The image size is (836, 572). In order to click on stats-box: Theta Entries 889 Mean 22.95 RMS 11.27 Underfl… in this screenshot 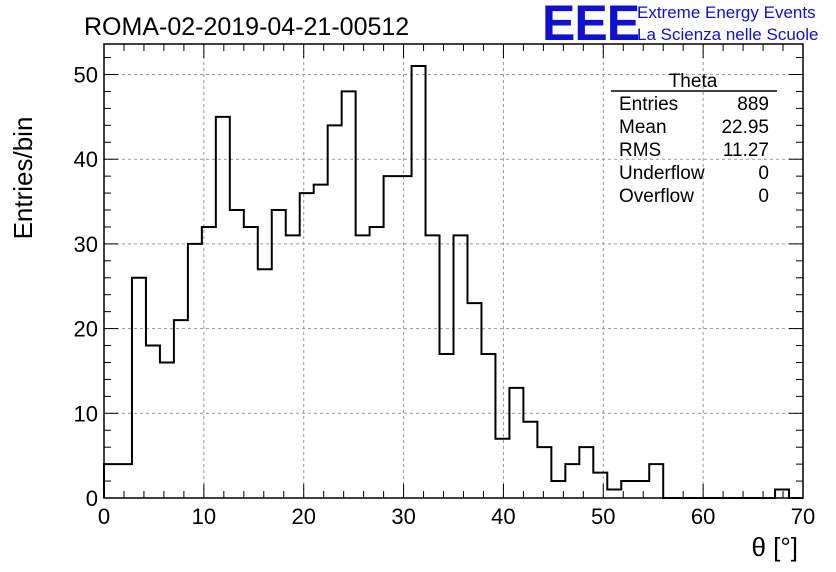, I will do `click(694, 139)`.